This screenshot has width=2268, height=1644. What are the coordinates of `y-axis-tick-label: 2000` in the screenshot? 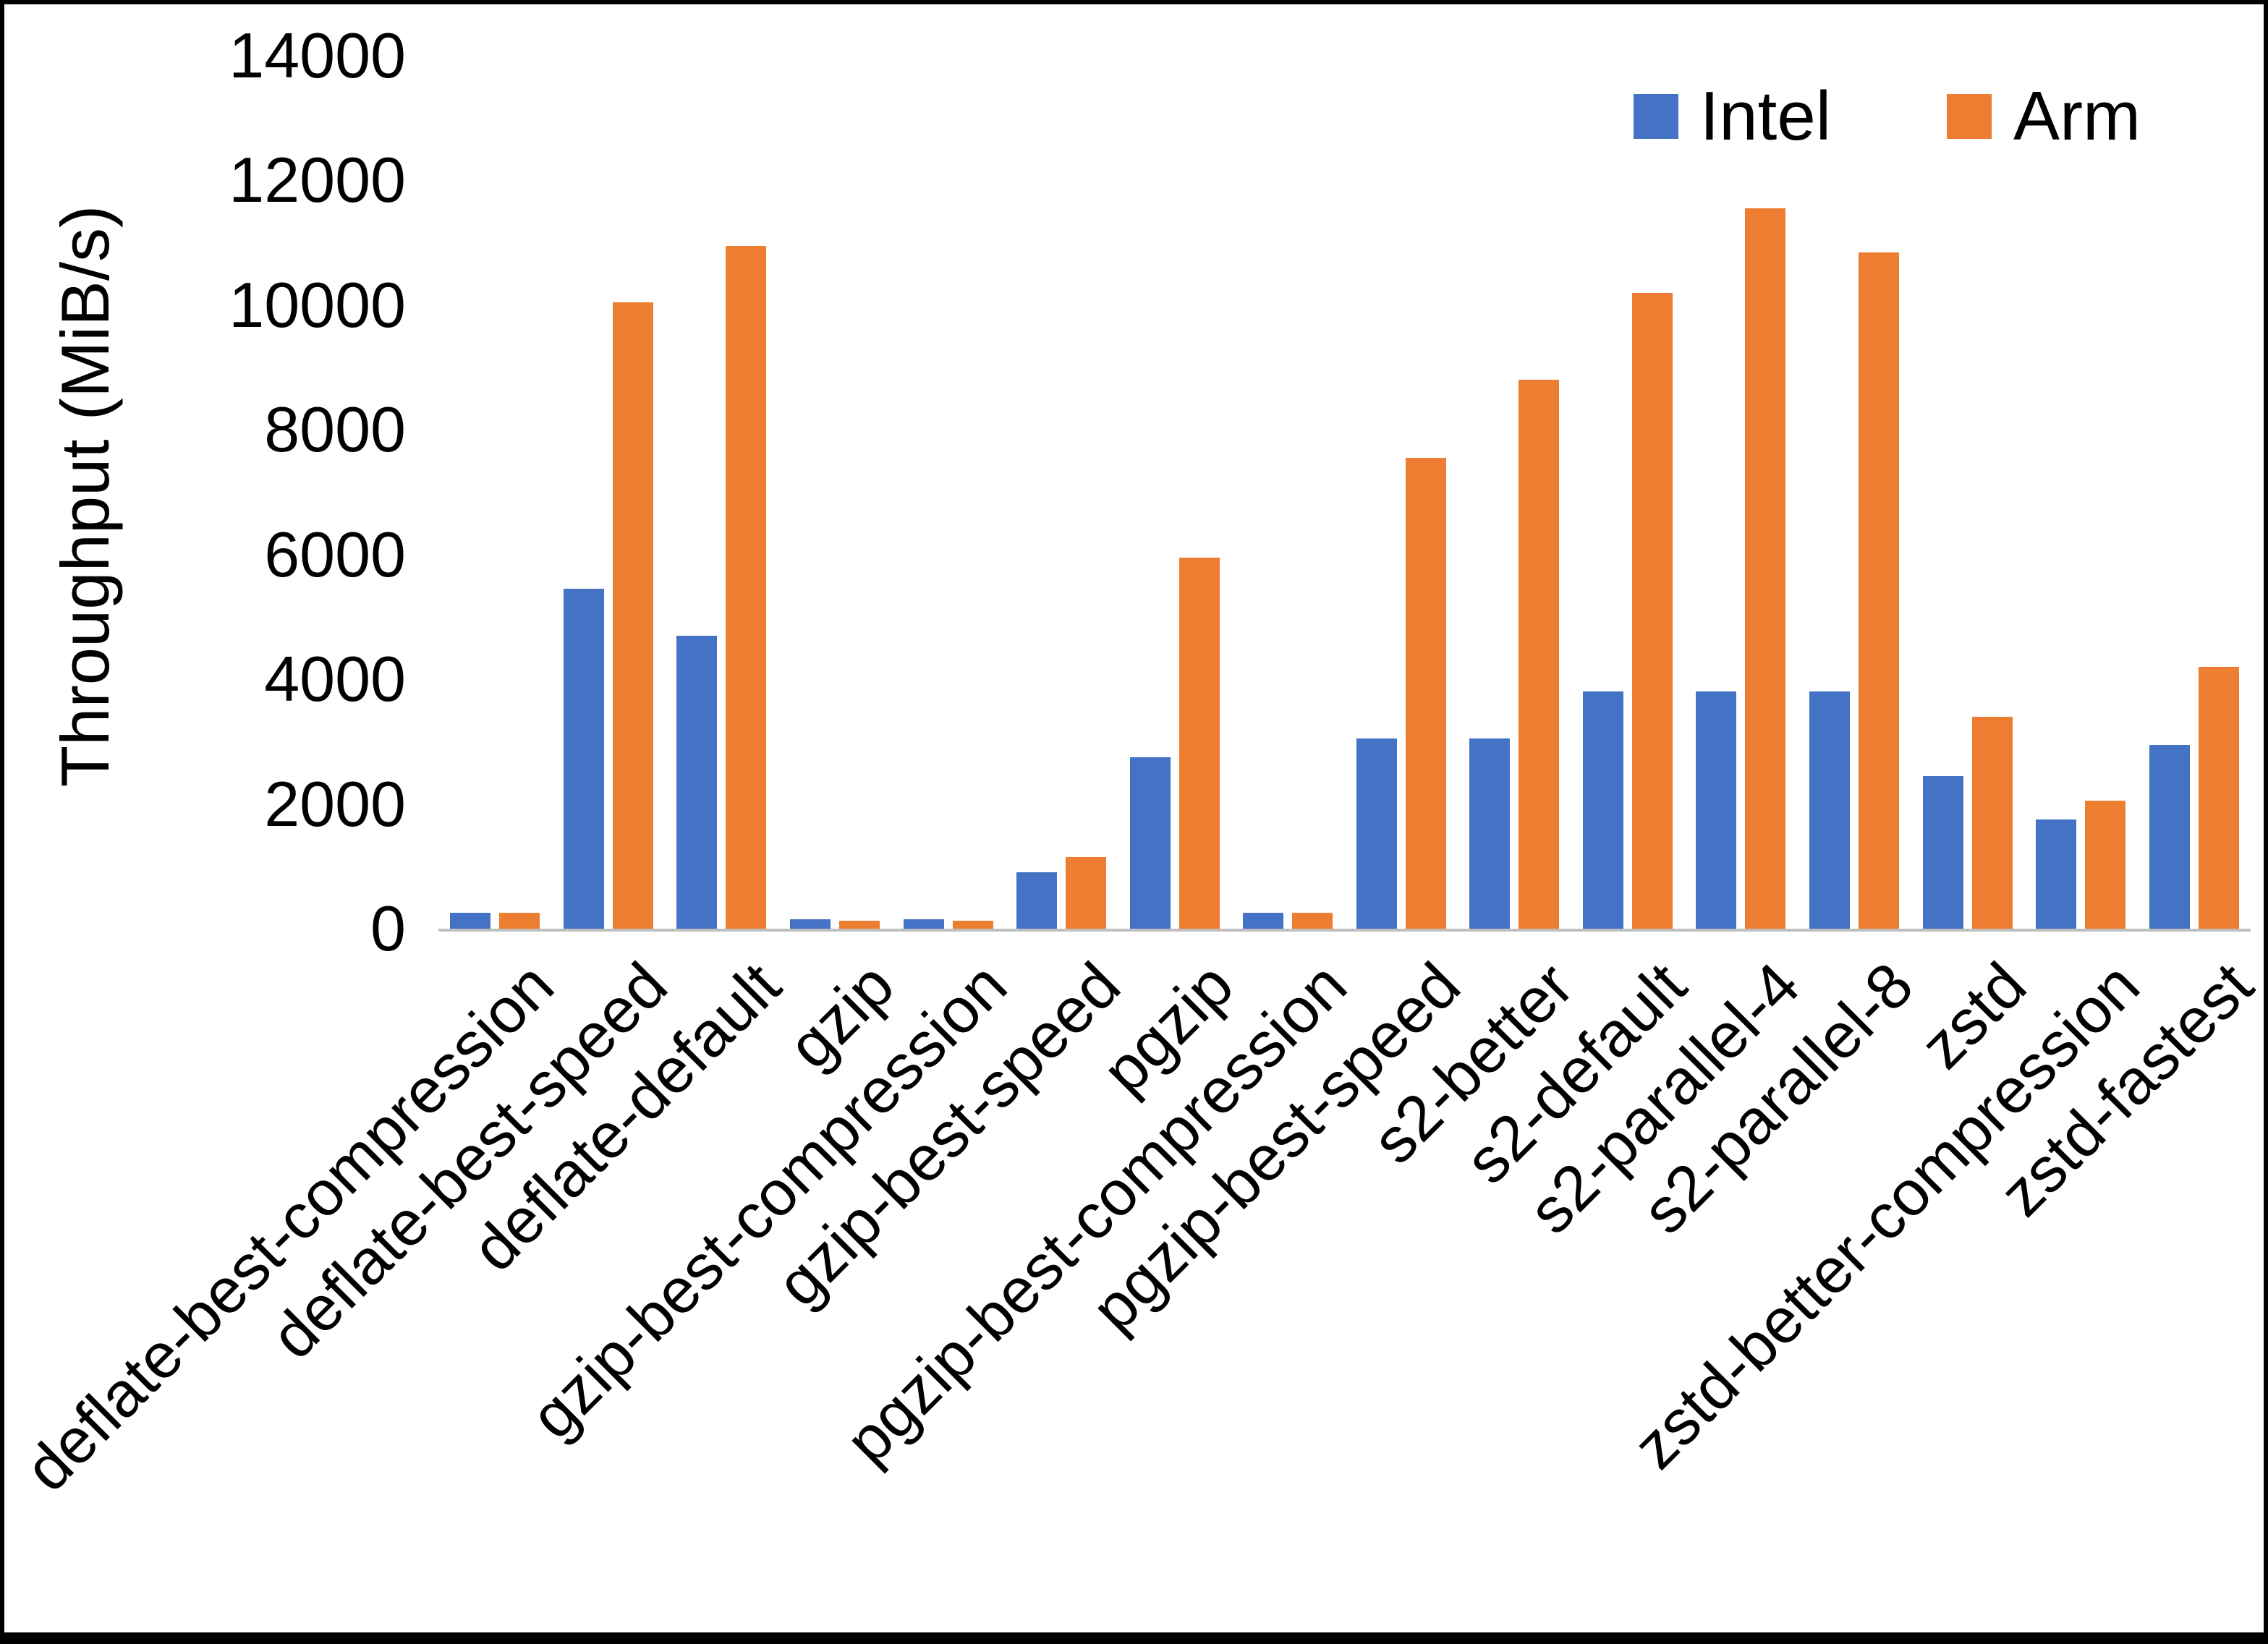 It's located at (335, 803).